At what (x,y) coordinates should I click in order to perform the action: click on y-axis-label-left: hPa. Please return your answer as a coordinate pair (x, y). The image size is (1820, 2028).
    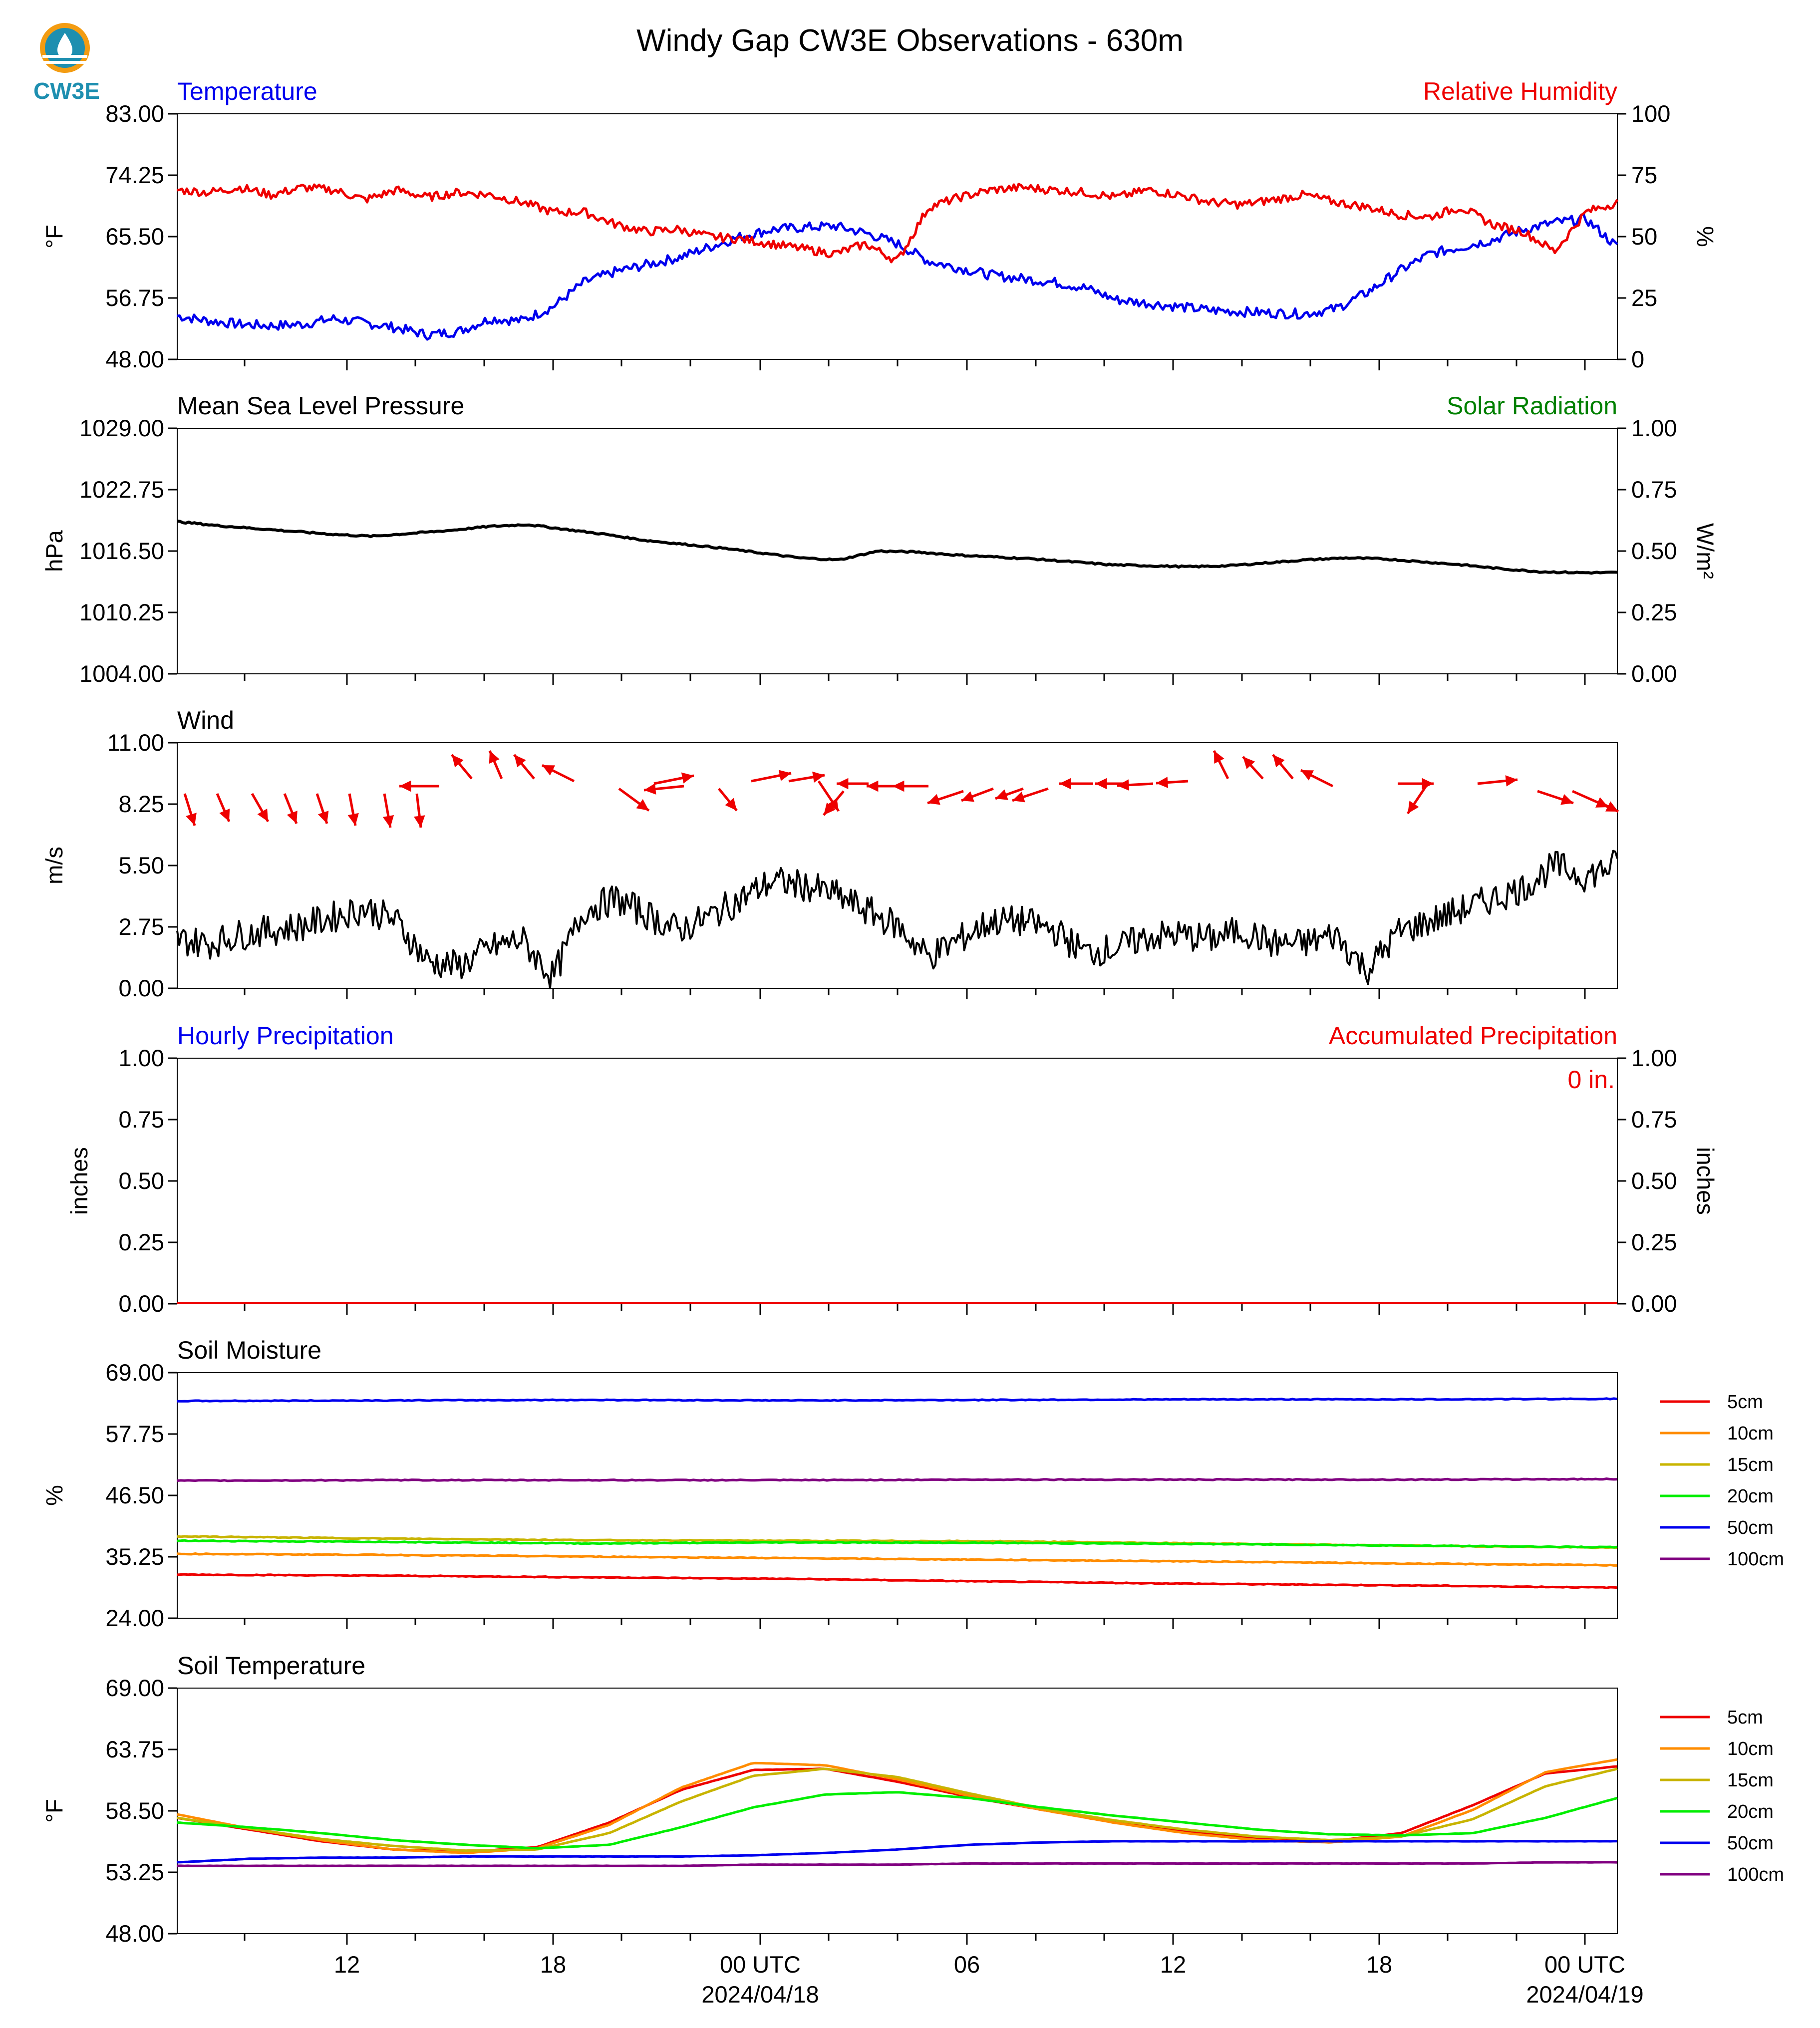
    Looking at the image, I should click on (54, 551).